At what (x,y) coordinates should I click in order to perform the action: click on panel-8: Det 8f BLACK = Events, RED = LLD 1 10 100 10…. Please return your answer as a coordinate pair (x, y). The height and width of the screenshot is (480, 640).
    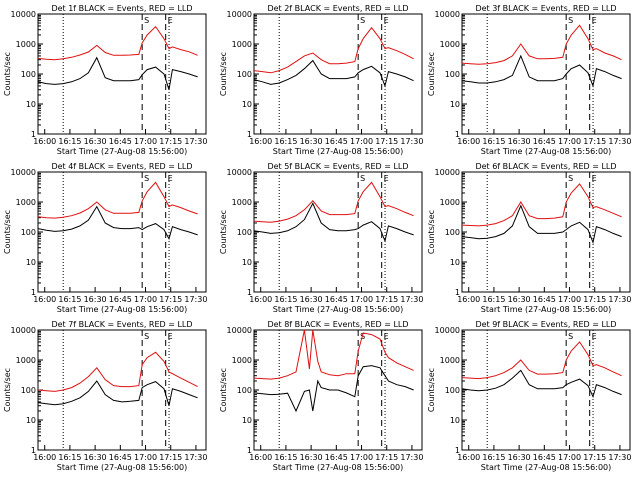
    Looking at the image, I should click on (321, 396).